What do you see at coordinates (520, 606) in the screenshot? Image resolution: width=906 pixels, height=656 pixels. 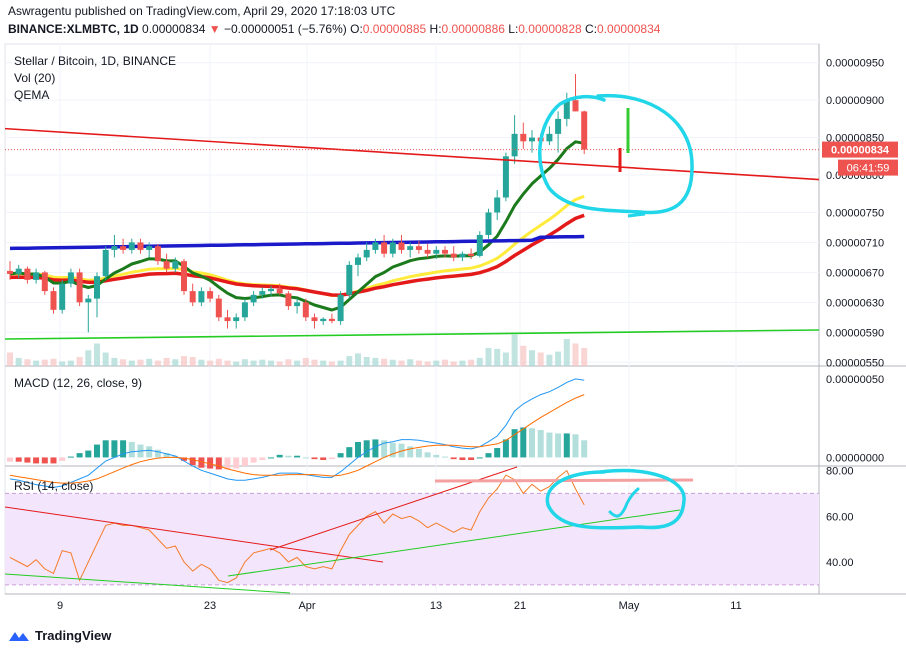 I see `time-tick-label: 21` at bounding box center [520, 606].